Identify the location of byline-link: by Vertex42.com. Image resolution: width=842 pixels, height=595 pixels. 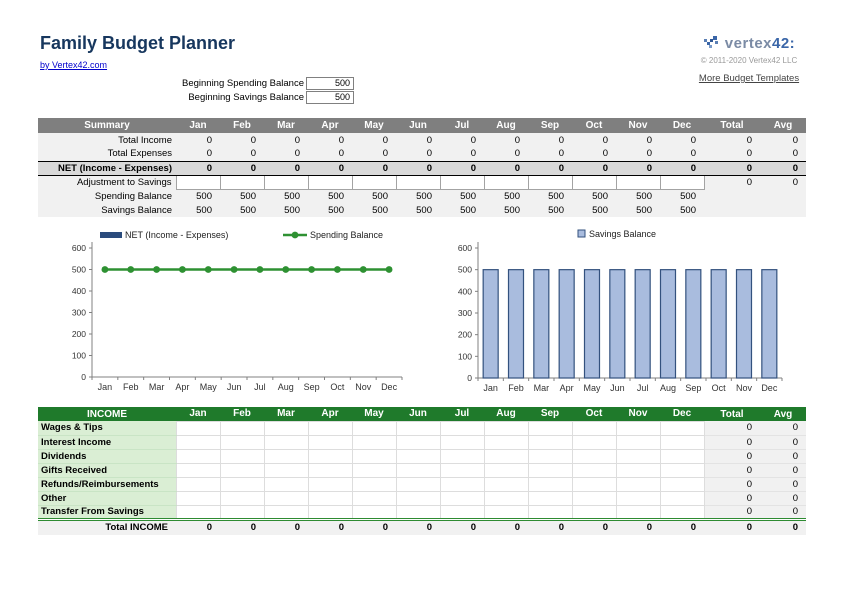
(74, 65).